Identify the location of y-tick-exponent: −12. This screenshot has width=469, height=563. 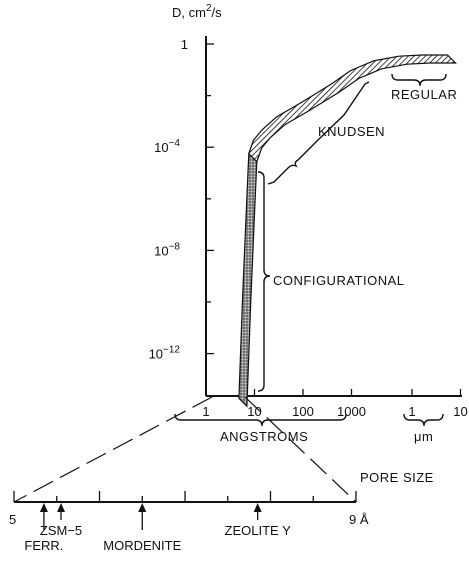
(171, 350).